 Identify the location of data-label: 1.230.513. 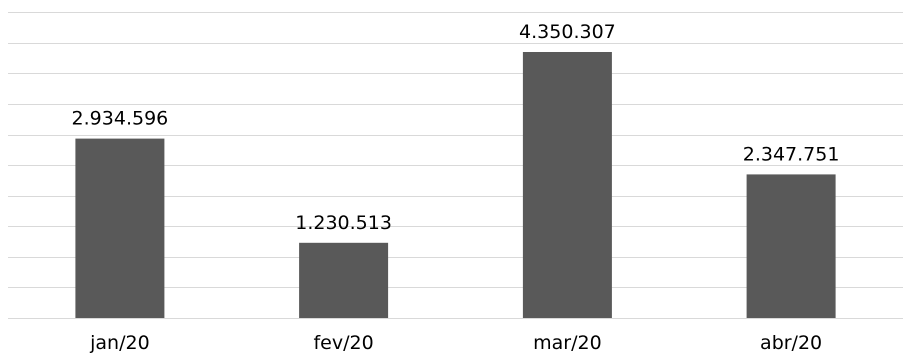
(343, 223).